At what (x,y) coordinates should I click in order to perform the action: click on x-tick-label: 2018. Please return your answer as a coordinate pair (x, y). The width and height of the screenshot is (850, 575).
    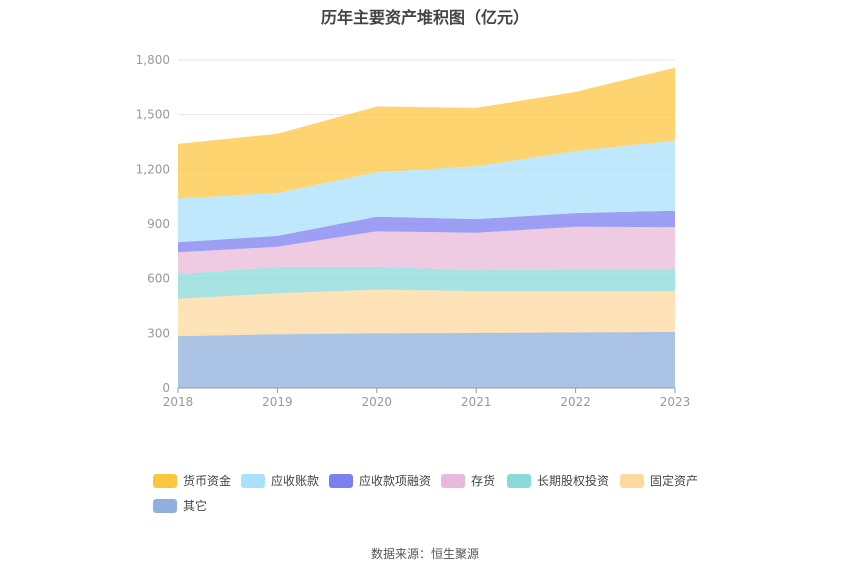
    Looking at the image, I should click on (178, 402).